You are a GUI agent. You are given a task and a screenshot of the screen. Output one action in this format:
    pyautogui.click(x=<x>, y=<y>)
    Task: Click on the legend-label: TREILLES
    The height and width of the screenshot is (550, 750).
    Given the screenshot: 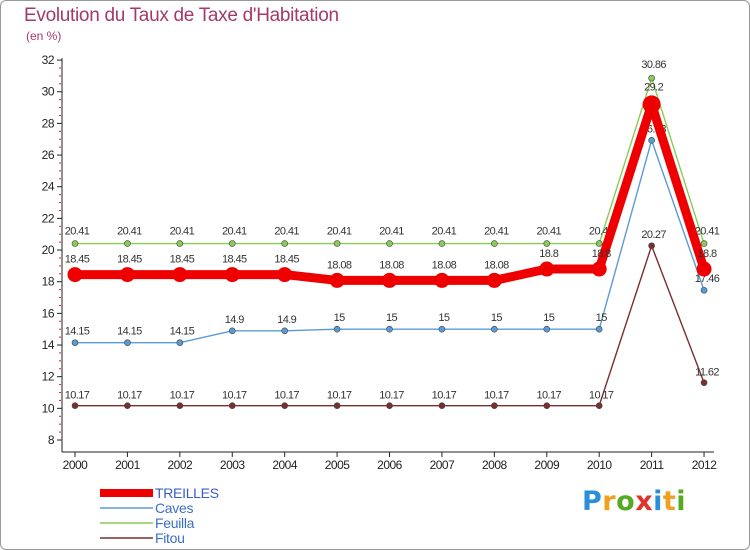 What is the action you would take?
    pyautogui.click(x=187, y=493)
    